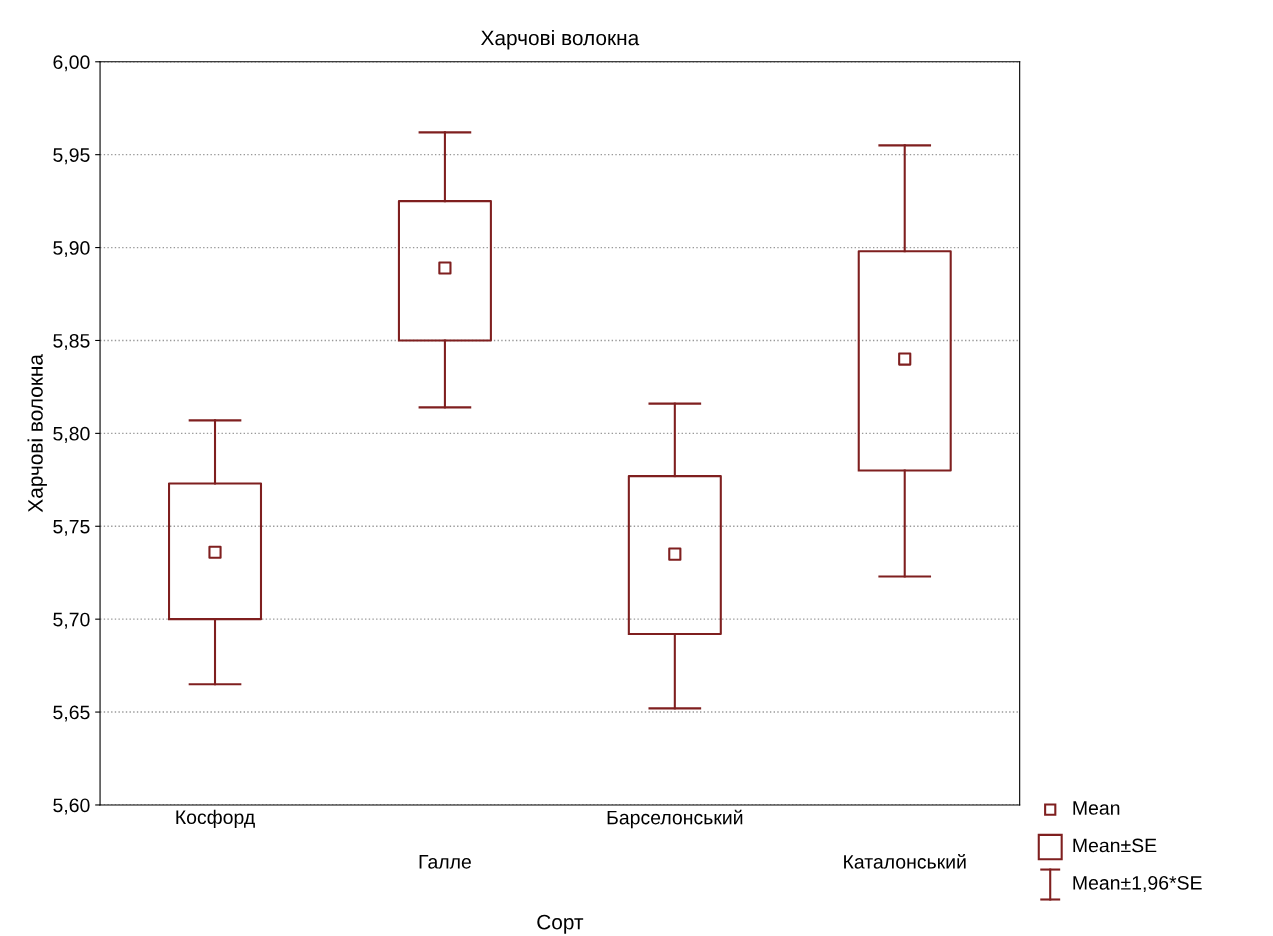 The height and width of the screenshot is (936, 1273). I want to click on x-tick-label: Барселонський, so click(675, 819).